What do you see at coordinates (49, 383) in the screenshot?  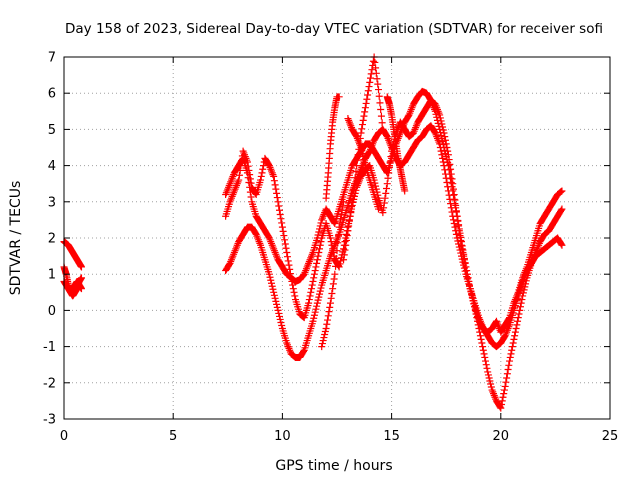 I see `y-tick-label: -2` at bounding box center [49, 383].